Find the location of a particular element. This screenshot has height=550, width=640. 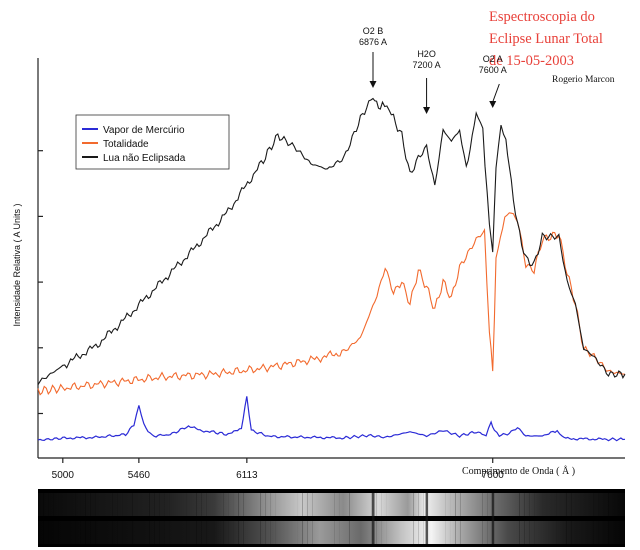

x-tick-label-3: 7600 is located at coordinates (493, 475).